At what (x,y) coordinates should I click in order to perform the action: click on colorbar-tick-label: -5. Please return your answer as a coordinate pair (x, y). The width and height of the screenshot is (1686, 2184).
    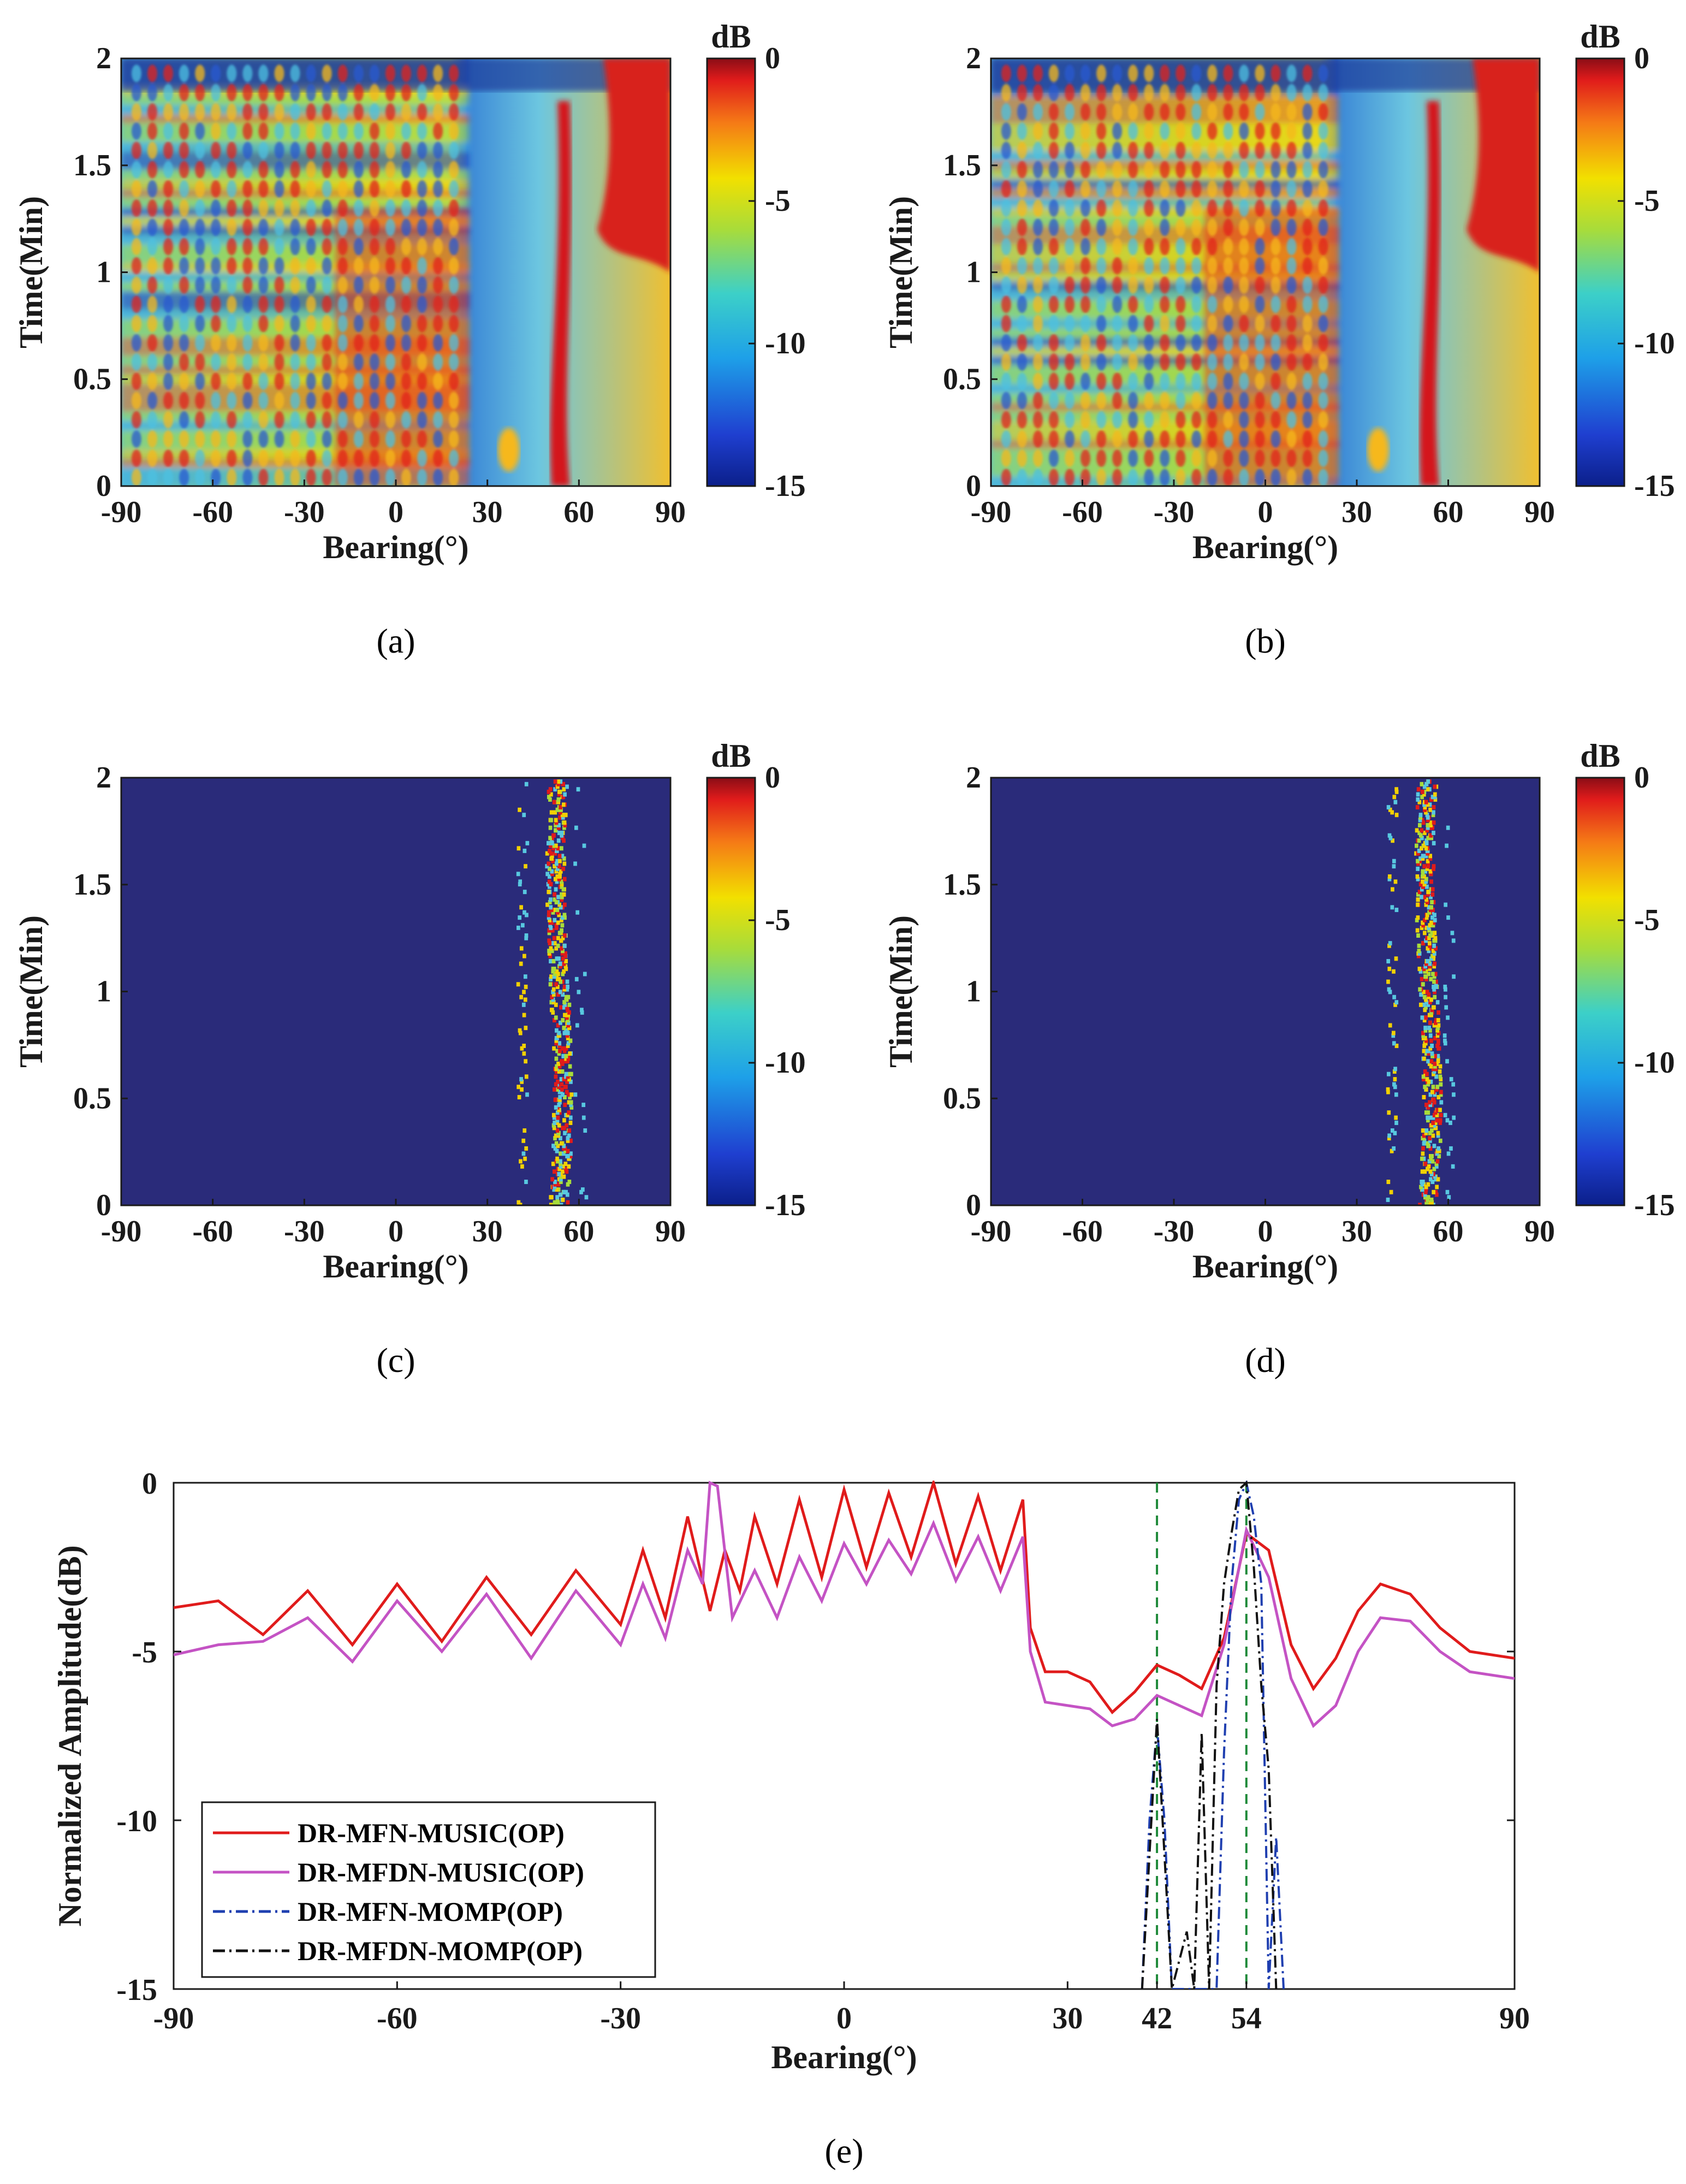
    Looking at the image, I should click on (778, 920).